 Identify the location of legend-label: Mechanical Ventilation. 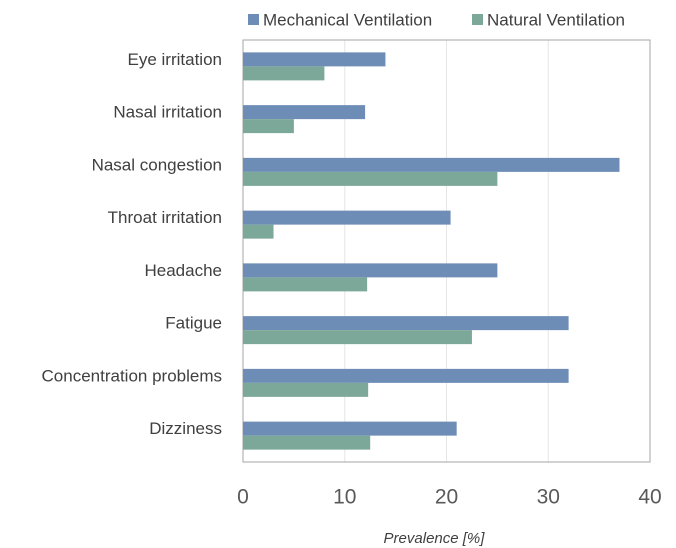
(347, 19).